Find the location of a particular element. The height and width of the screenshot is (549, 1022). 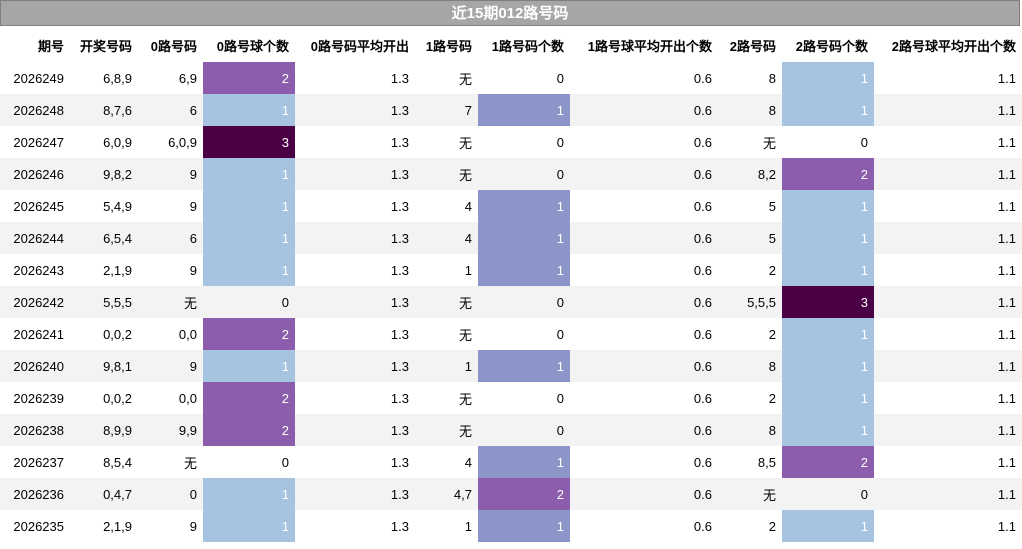

cell-route0-numbers: 0 is located at coordinates (170, 494).